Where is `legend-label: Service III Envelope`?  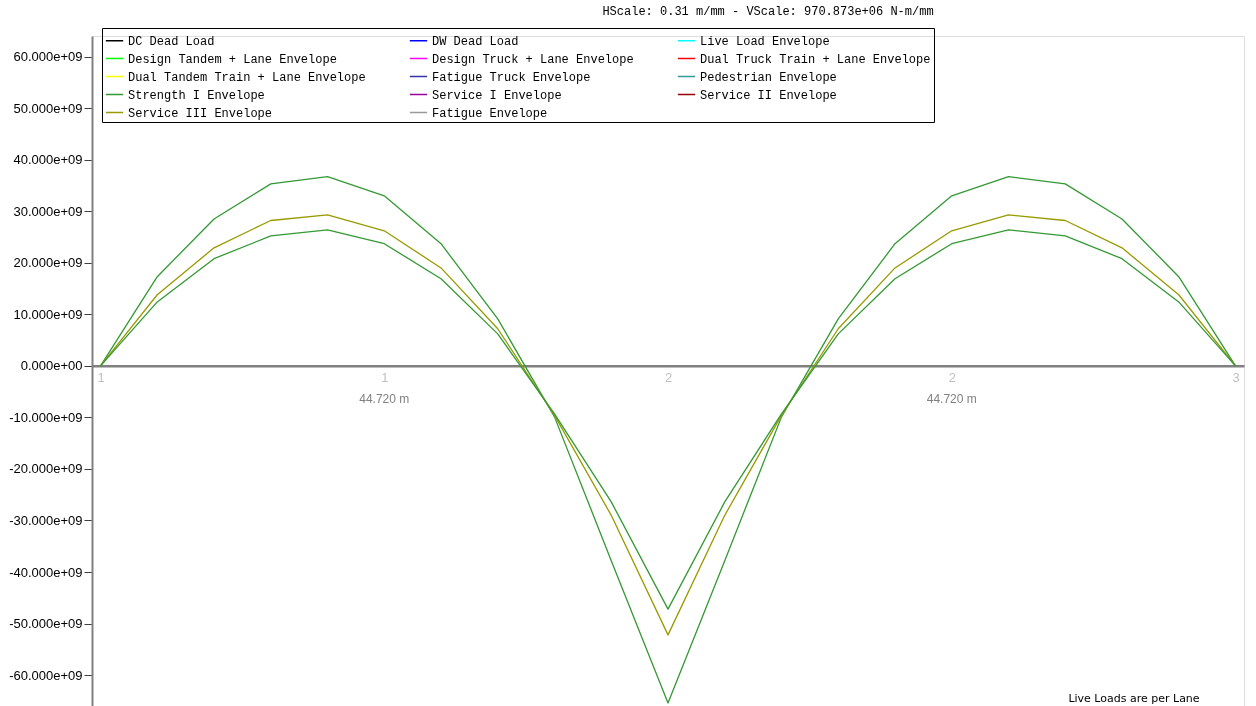 legend-label: Service III Envelope is located at coordinates (200, 113).